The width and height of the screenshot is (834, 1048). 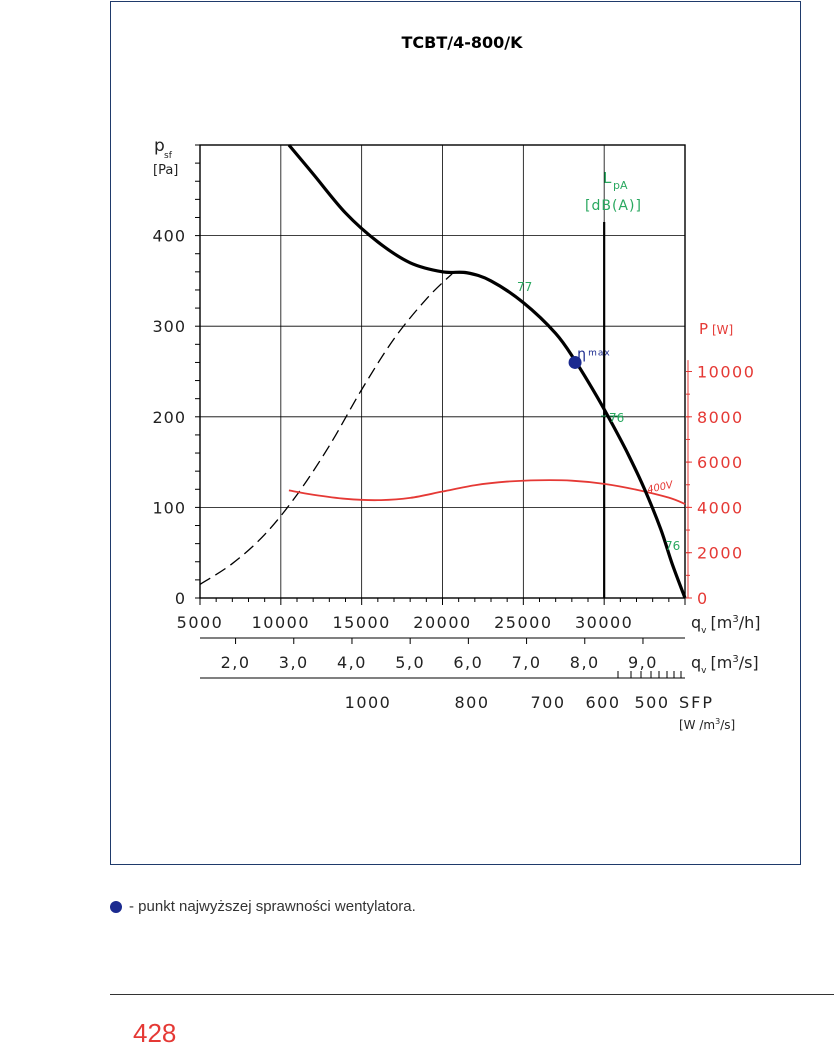 What do you see at coordinates (352, 662) in the screenshot?
I see `m3s-tick-label: 4,0` at bounding box center [352, 662].